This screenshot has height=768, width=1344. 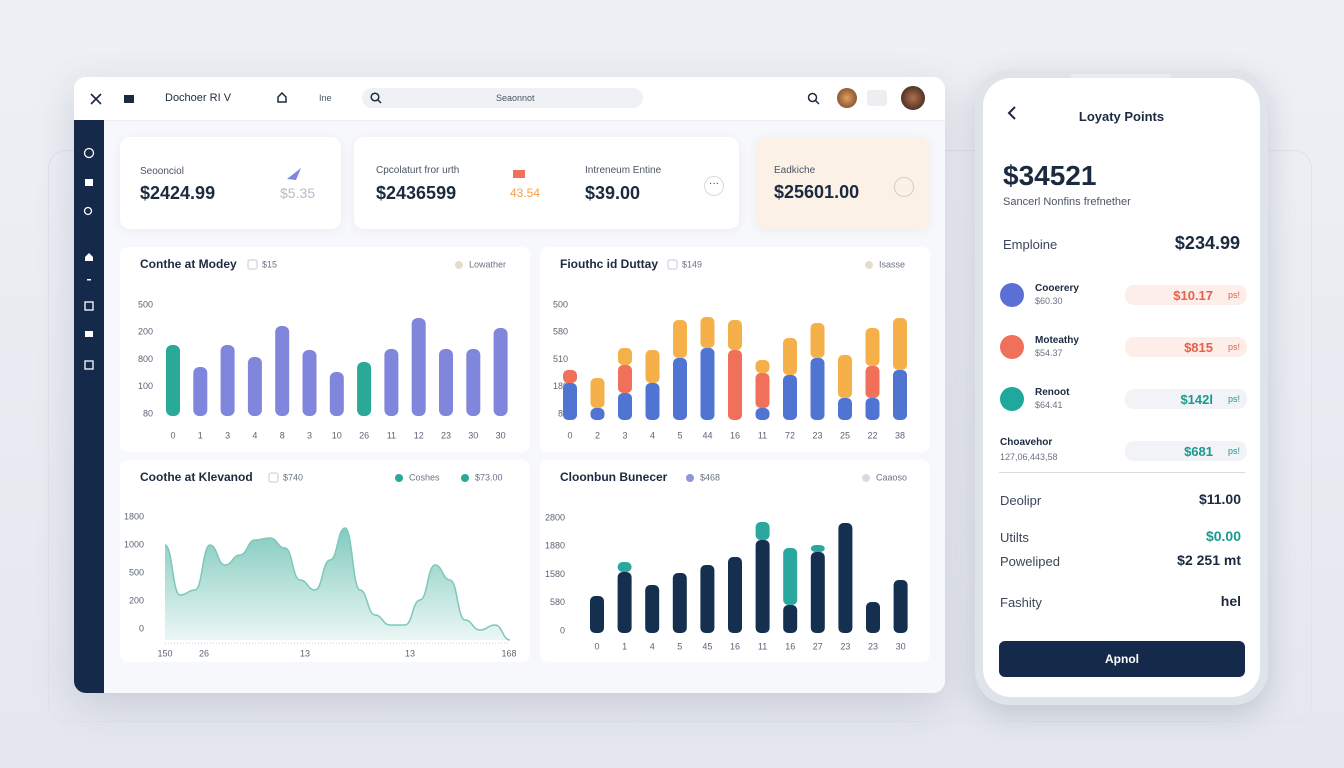 What do you see at coordinates (692, 264) in the screenshot?
I see `legend-label: $149` at bounding box center [692, 264].